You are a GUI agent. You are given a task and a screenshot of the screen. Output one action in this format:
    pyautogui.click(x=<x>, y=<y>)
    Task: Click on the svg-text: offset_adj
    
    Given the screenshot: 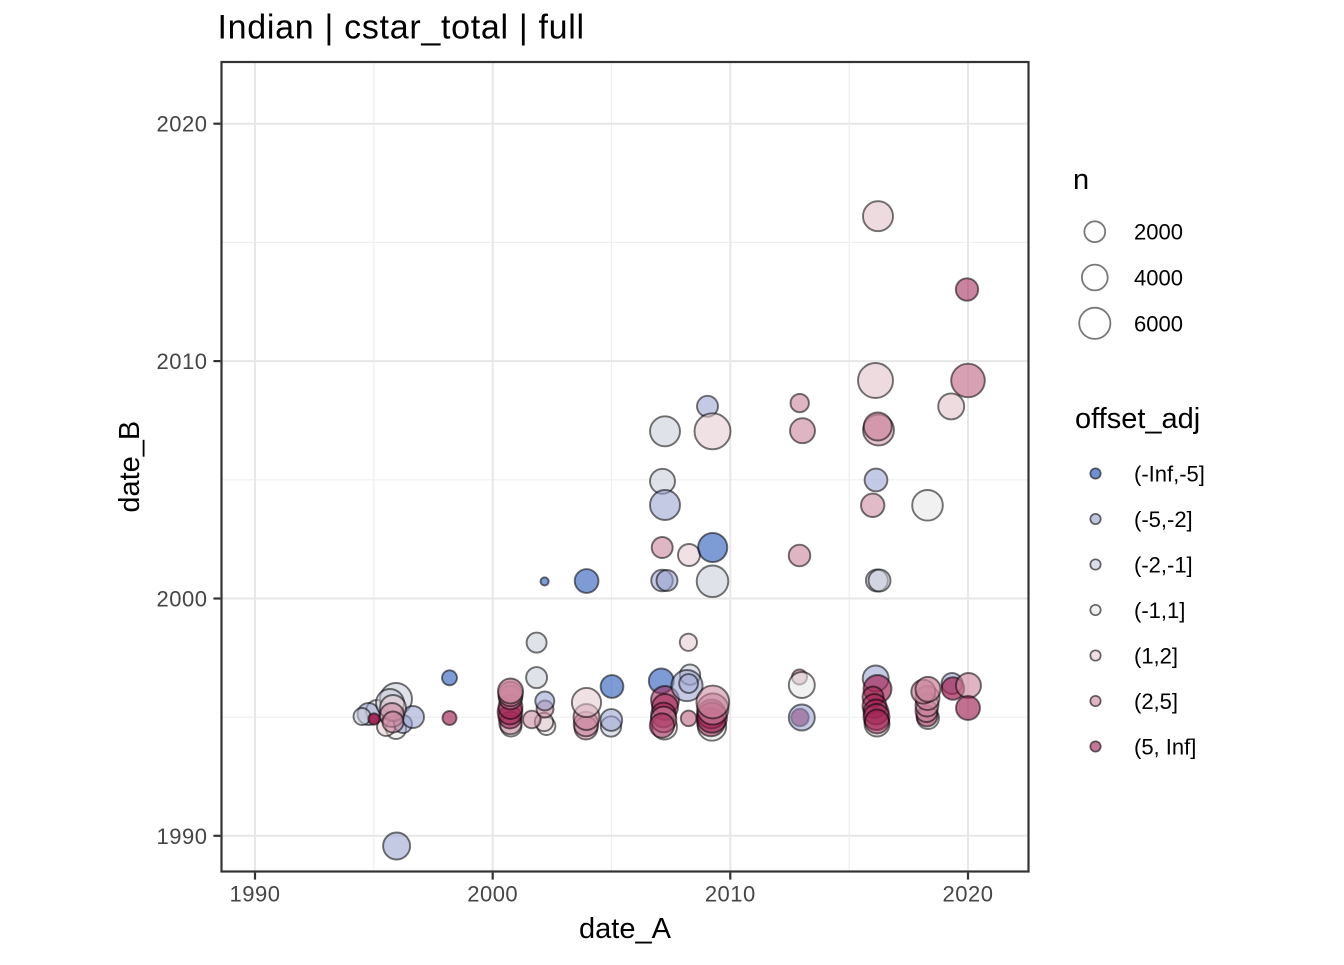 What is the action you would take?
    pyautogui.click(x=1137, y=419)
    